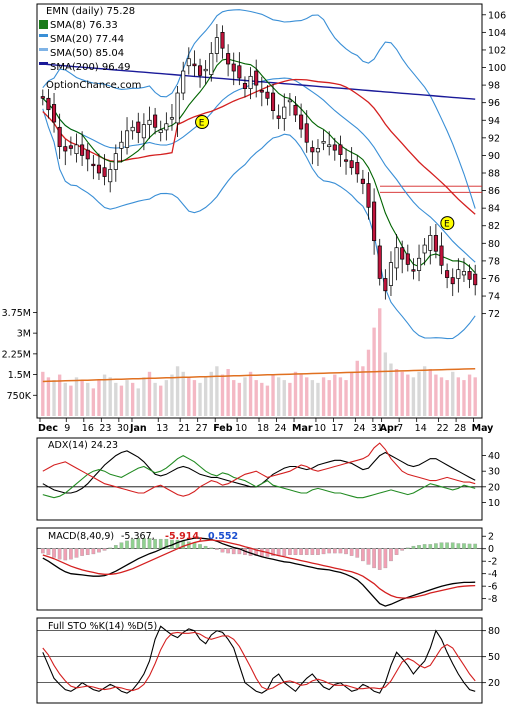 This screenshot has height=706, width=526. I want to click on stochastic-panel-frame, so click(259, 660).